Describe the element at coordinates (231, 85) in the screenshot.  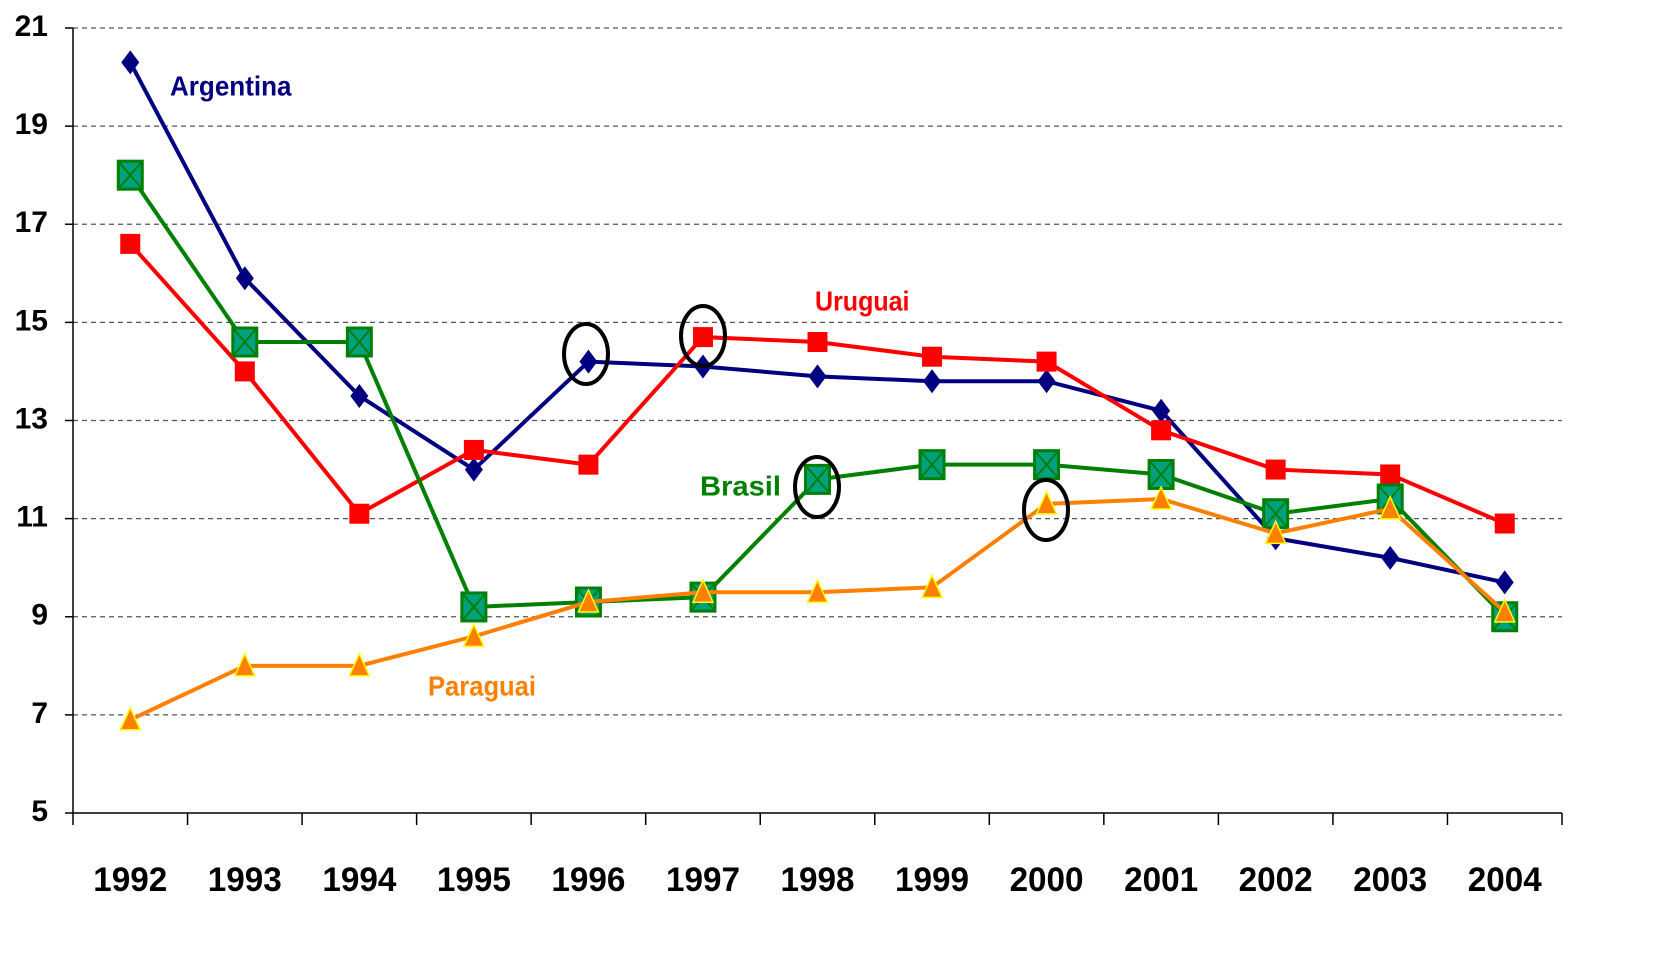
I see `series-label: Argentina` at that location.